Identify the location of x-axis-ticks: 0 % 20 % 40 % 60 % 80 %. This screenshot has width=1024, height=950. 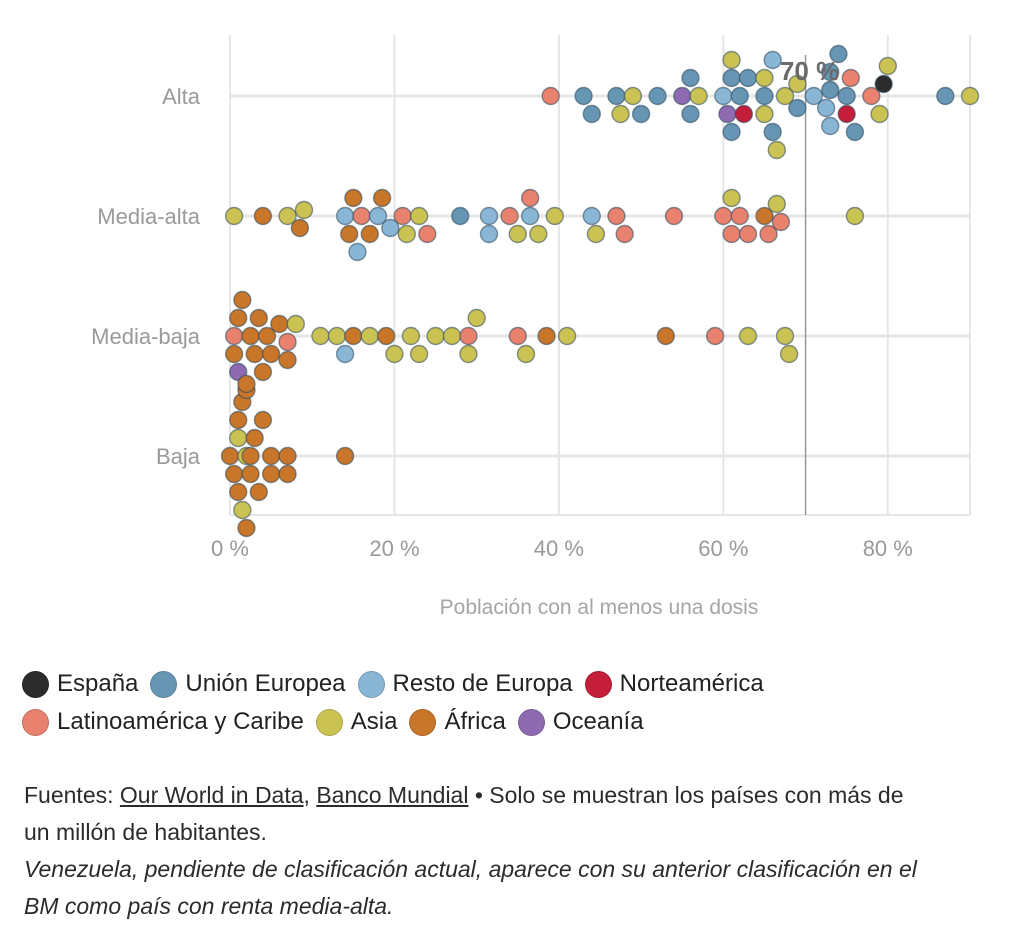
(562, 548).